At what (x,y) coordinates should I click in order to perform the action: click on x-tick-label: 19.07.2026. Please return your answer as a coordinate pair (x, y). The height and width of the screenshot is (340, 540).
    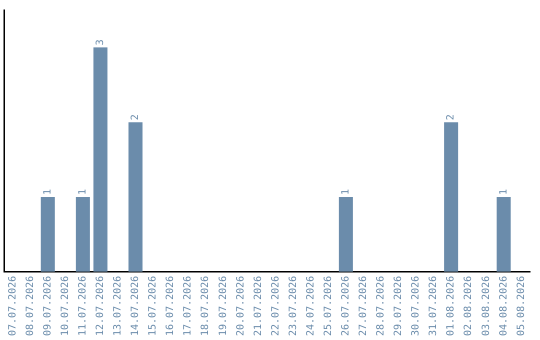
    Looking at the image, I should click on (223, 306).